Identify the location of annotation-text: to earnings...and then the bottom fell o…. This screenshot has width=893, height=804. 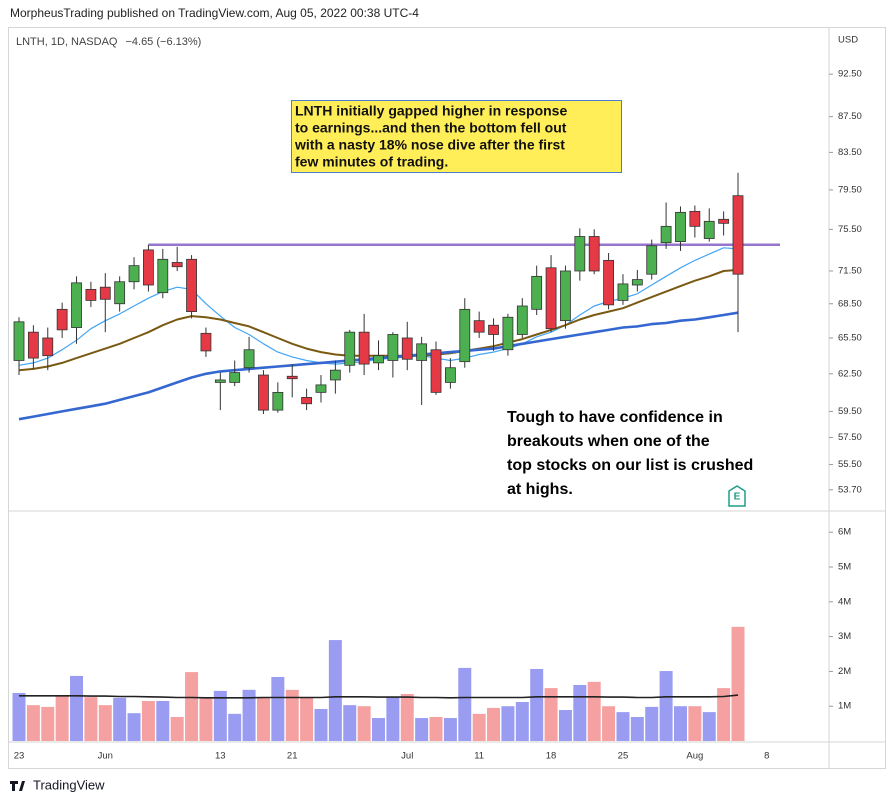
(431, 128).